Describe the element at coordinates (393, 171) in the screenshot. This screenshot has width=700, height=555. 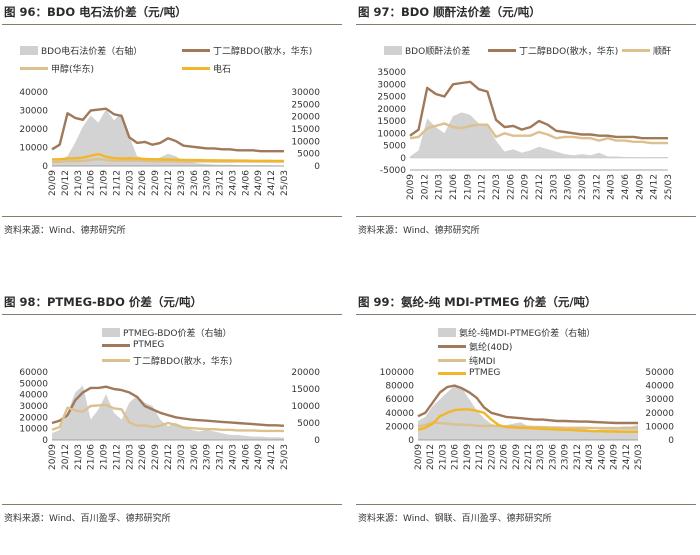
I see `y-left-tick-label: -5000` at that location.